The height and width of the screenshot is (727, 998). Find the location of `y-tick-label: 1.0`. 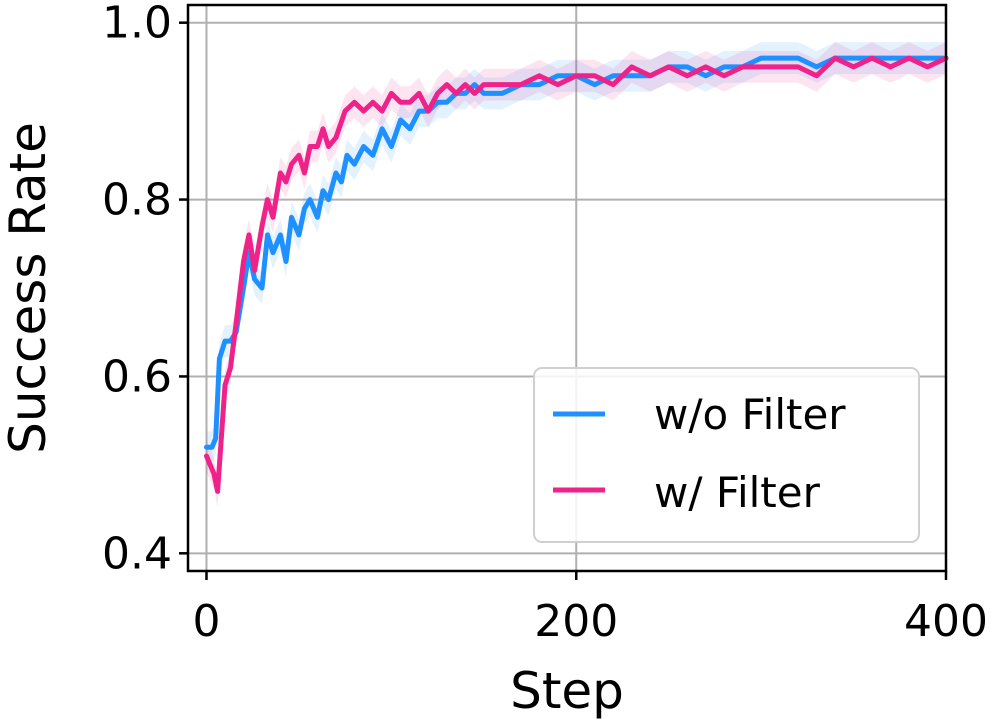

y-tick-label: 1.0 is located at coordinates (137, 24).